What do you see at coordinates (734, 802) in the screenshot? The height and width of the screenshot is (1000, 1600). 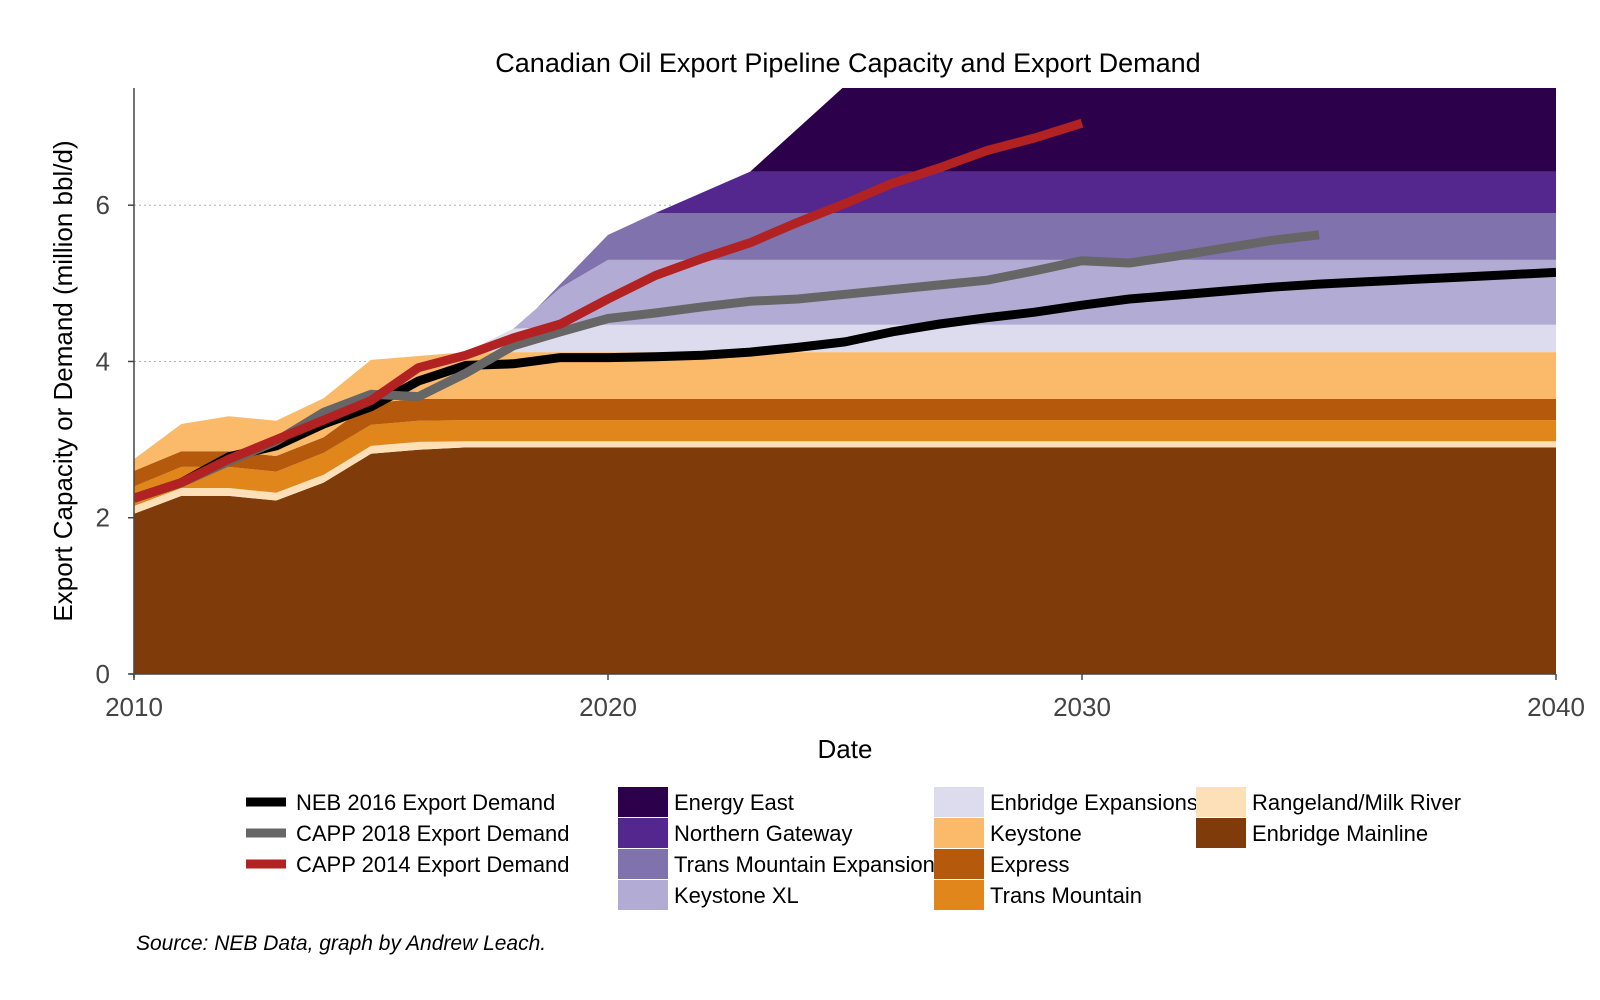 I see `legend-label-energy-east: Energy East` at bounding box center [734, 802].